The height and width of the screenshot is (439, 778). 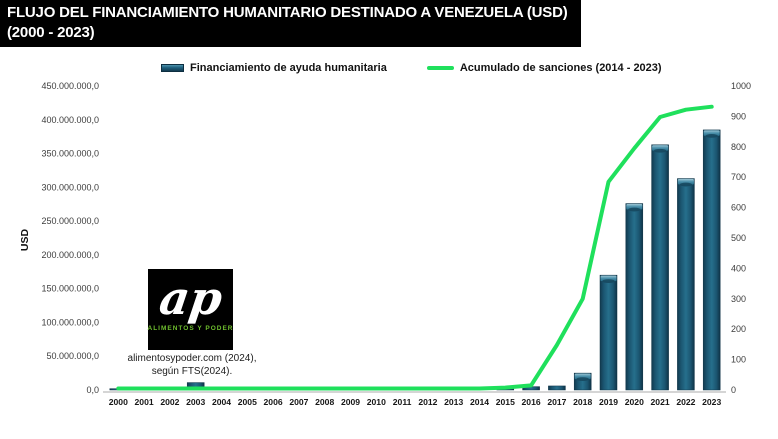 What do you see at coordinates (70, 120) in the screenshot?
I see `y-left-tick-label: 400.000.000,0` at bounding box center [70, 120].